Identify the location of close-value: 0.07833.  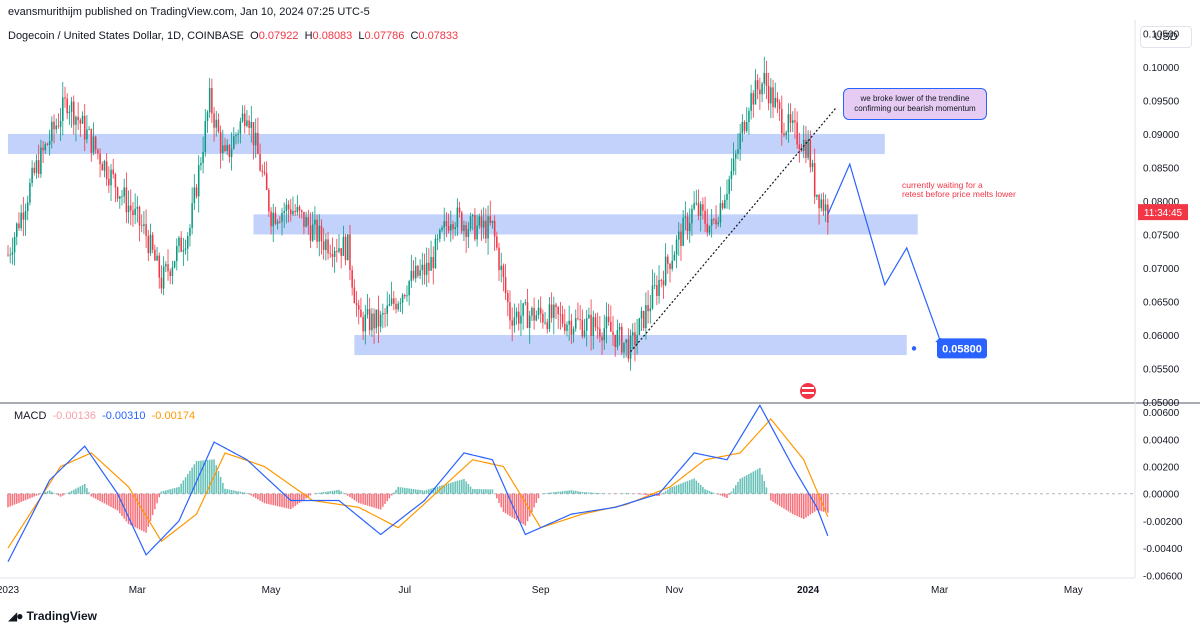
(438, 36).